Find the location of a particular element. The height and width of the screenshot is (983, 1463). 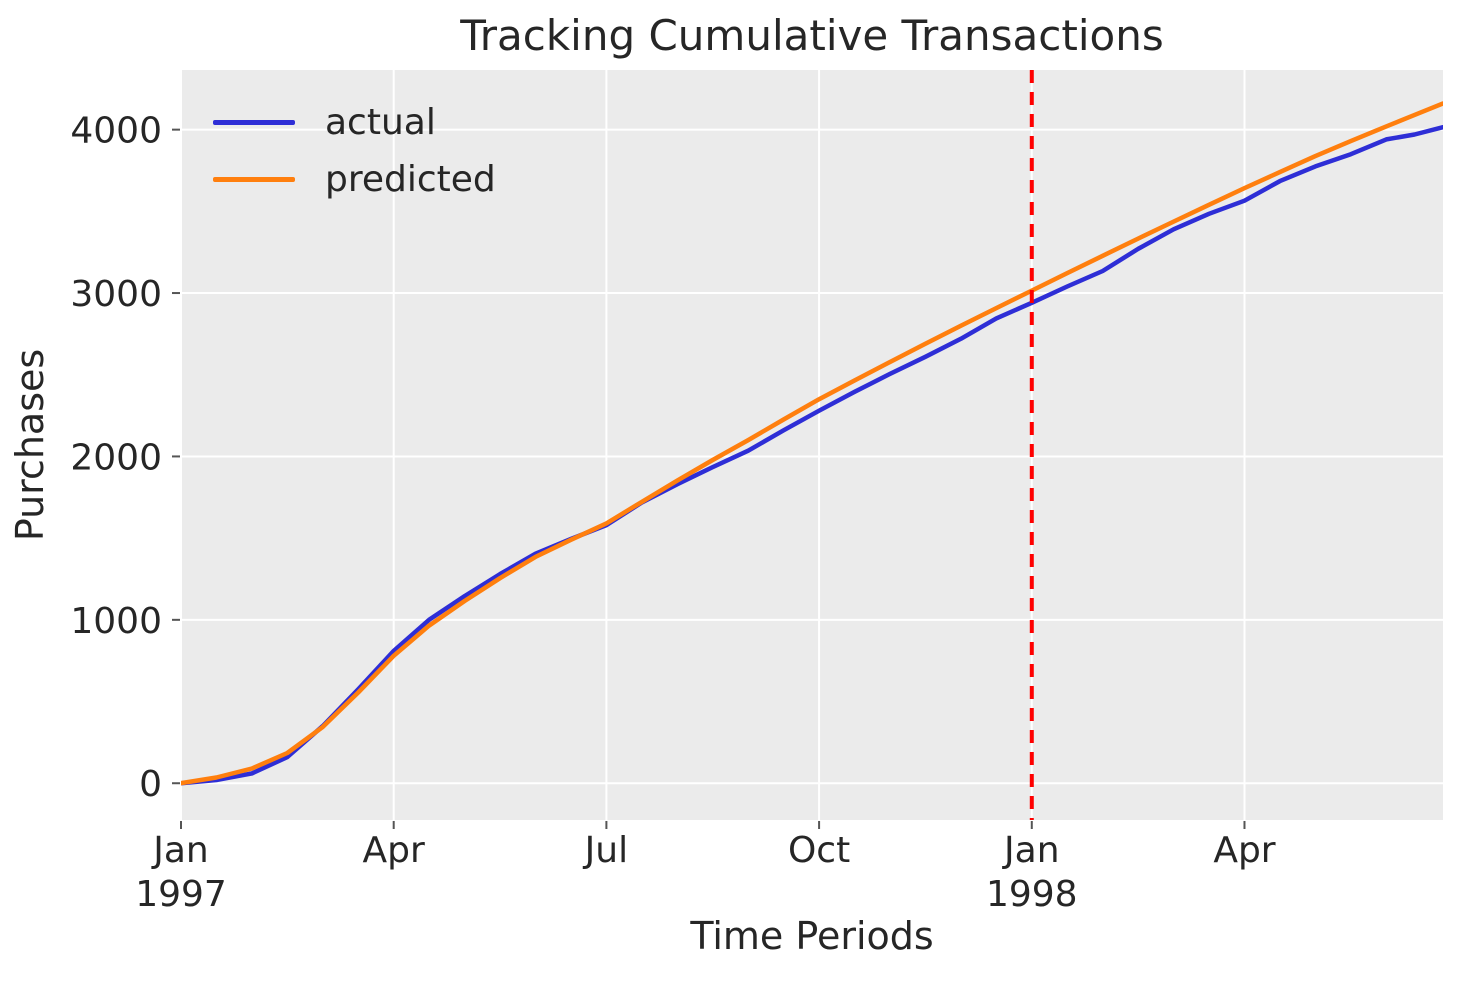

legend: actual predicted is located at coordinates (354, 151).